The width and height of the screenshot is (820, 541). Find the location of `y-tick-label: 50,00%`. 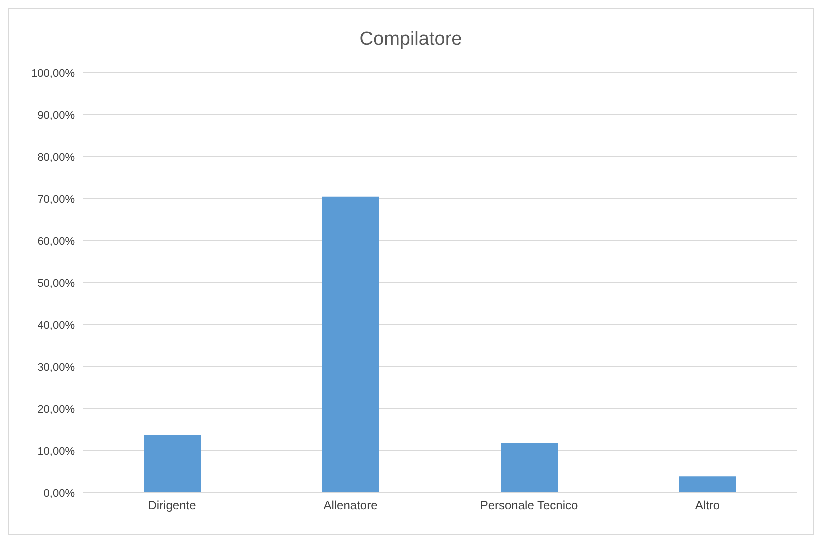

y-tick-label: 50,00% is located at coordinates (57, 284).